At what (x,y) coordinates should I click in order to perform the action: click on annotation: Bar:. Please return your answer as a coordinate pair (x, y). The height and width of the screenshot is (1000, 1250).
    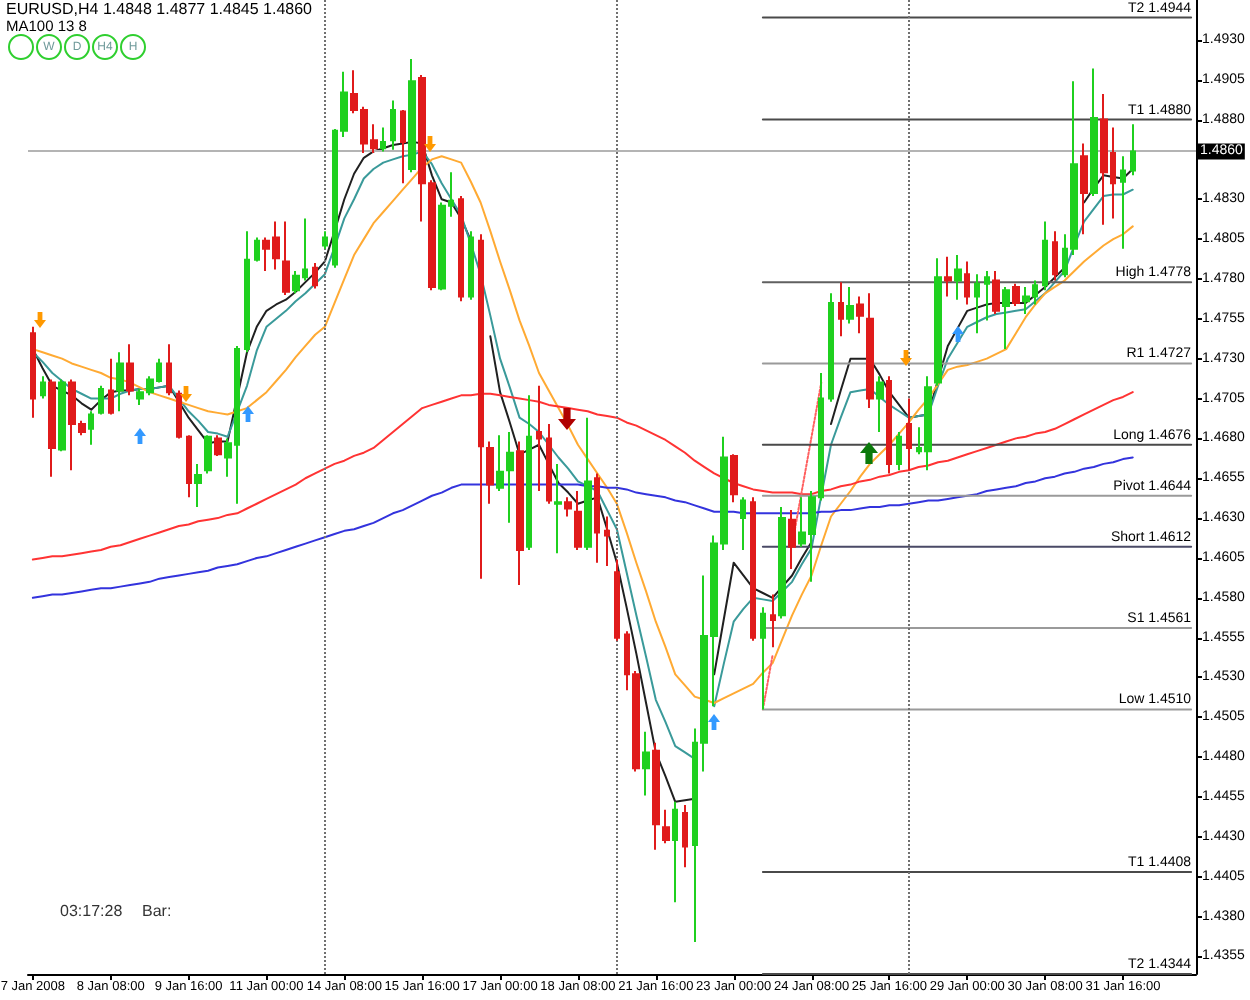
    Looking at the image, I should click on (157, 911).